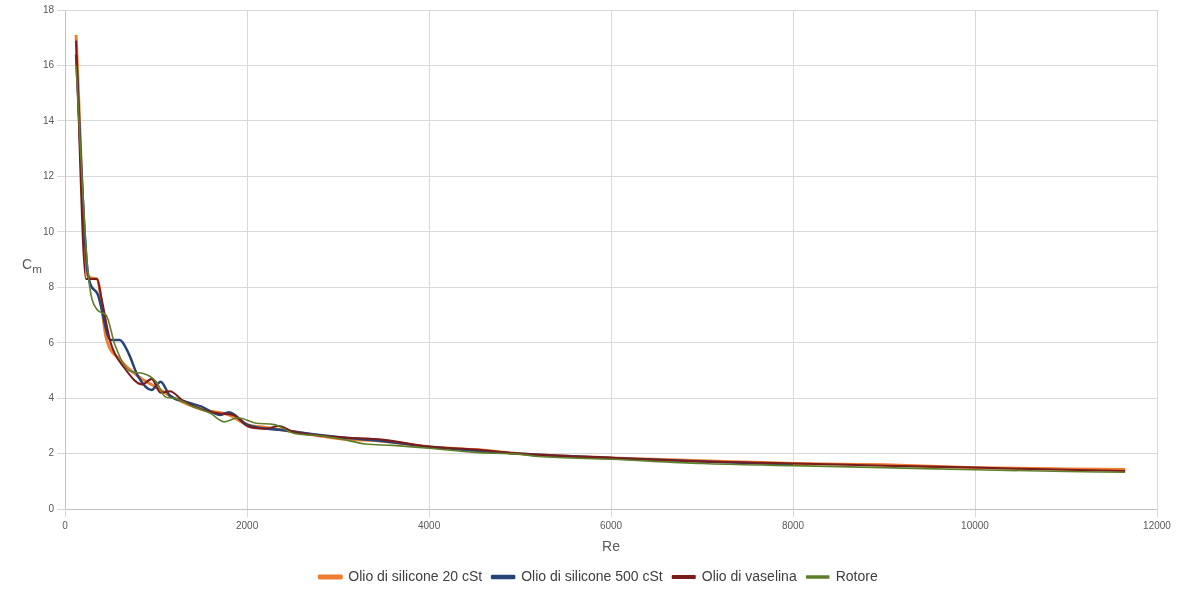 Image resolution: width=1177 pixels, height=602 pixels. What do you see at coordinates (1157, 525) in the screenshot?
I see `x-tick-label: 12000` at bounding box center [1157, 525].